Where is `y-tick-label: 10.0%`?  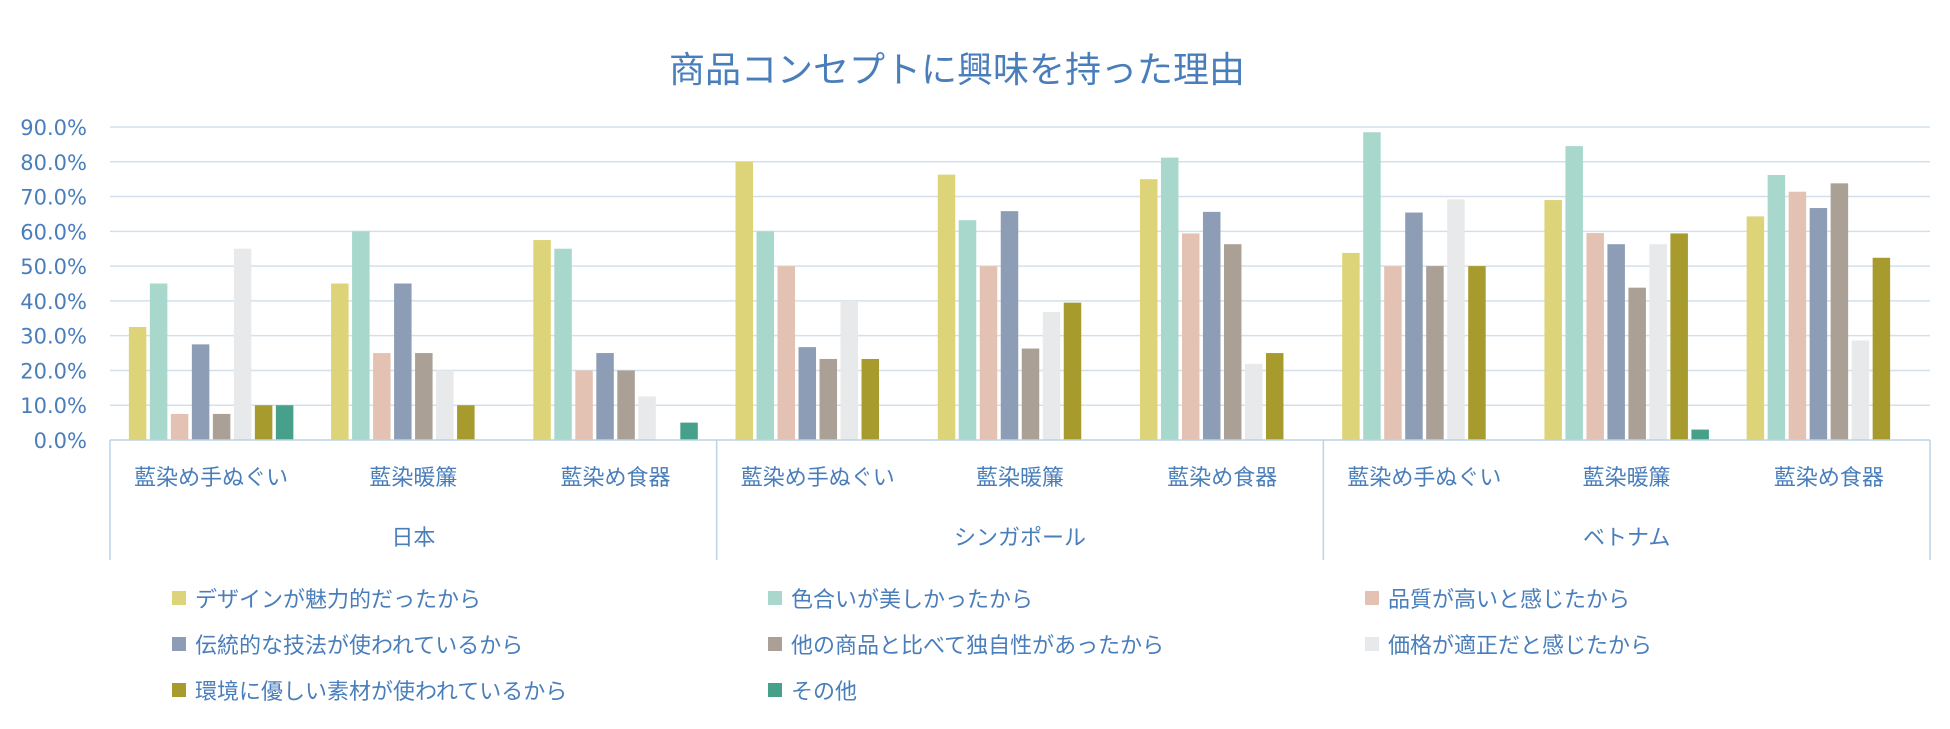 y-tick-label: 10.0% is located at coordinates (53, 406).